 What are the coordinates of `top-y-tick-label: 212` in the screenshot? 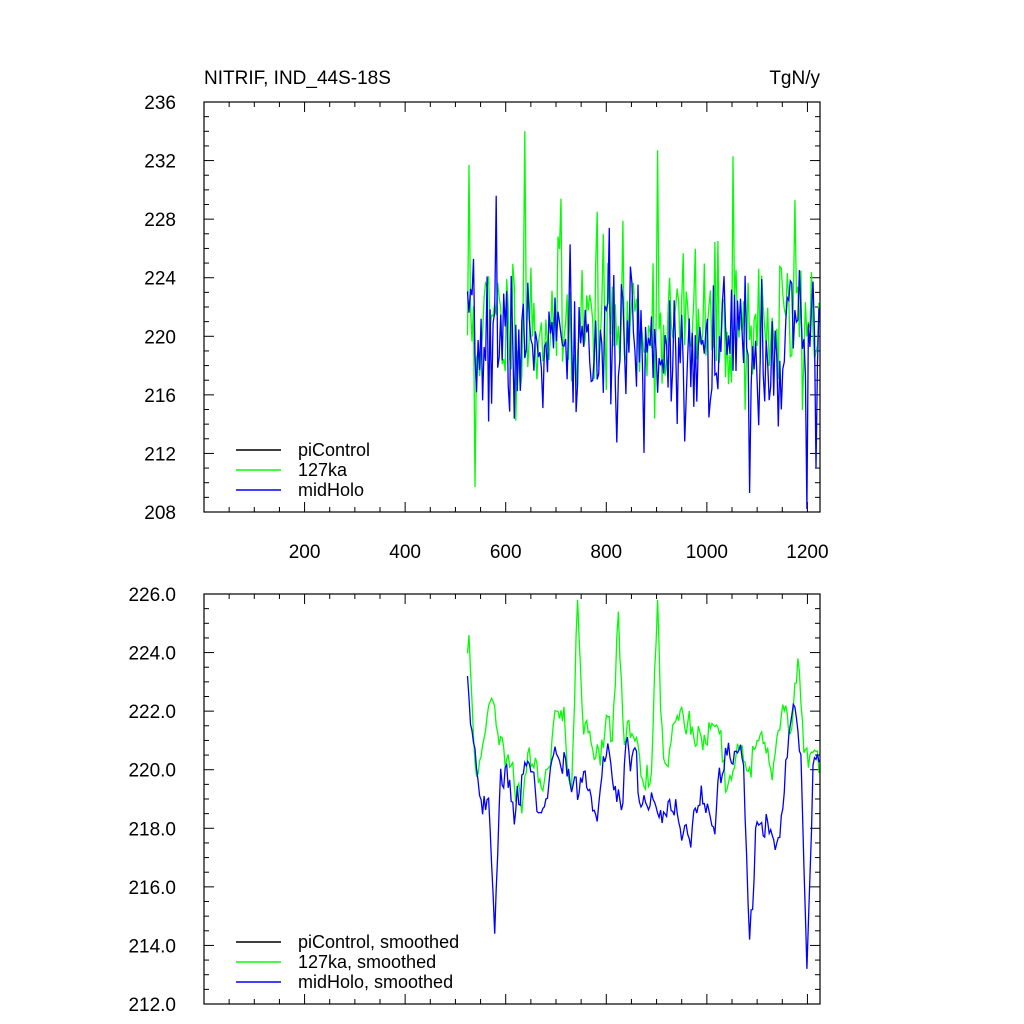 It's located at (160, 454).